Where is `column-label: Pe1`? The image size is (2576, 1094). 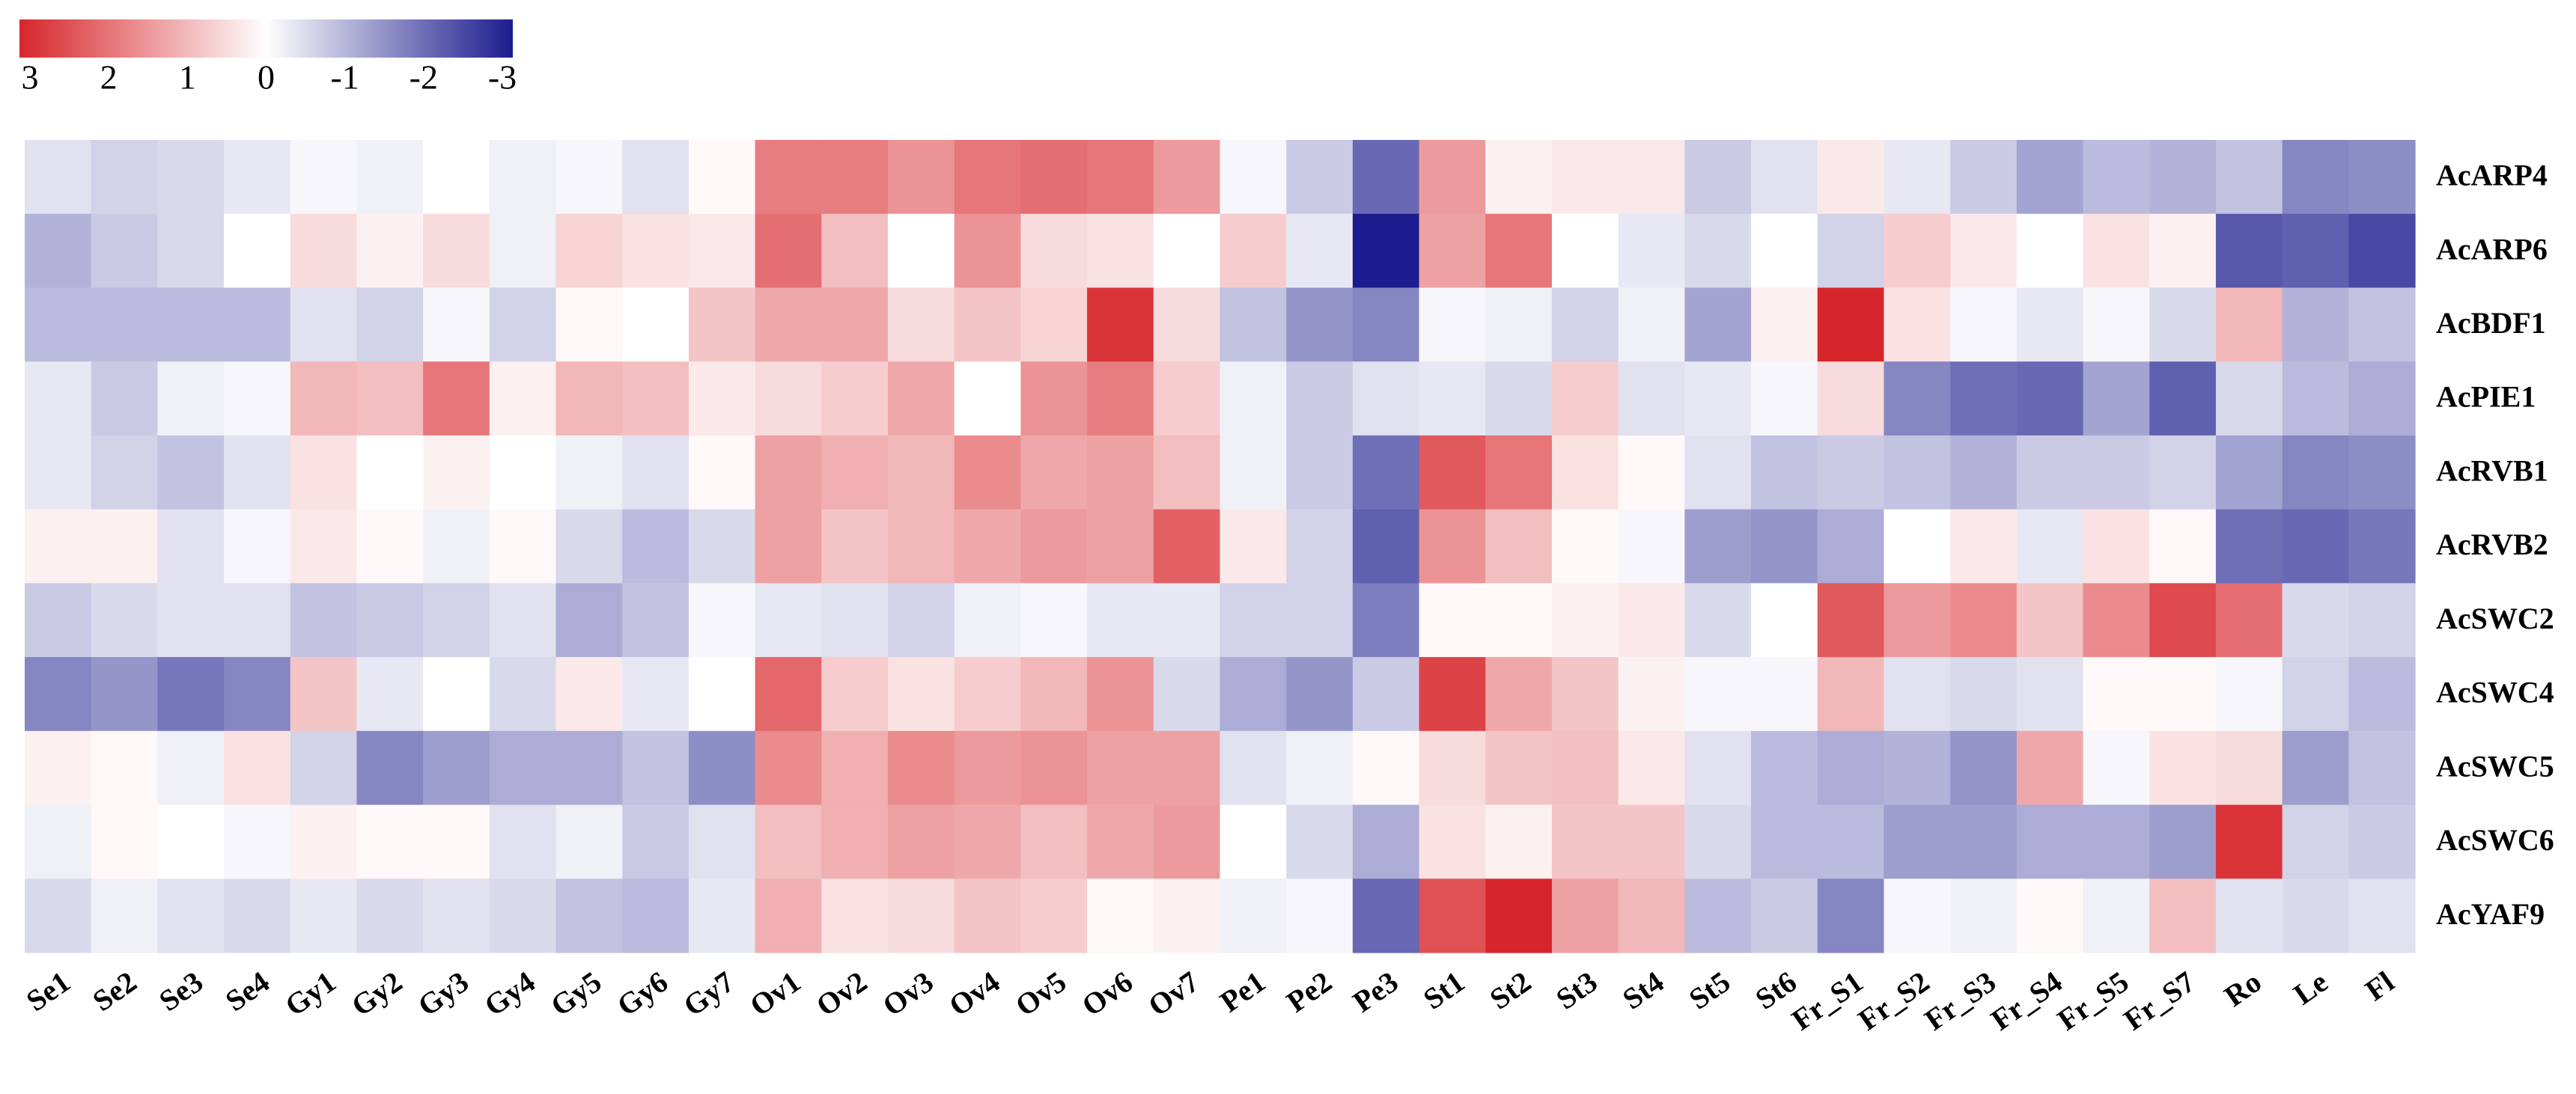
column-label: Pe1 is located at coordinates (1243, 992).